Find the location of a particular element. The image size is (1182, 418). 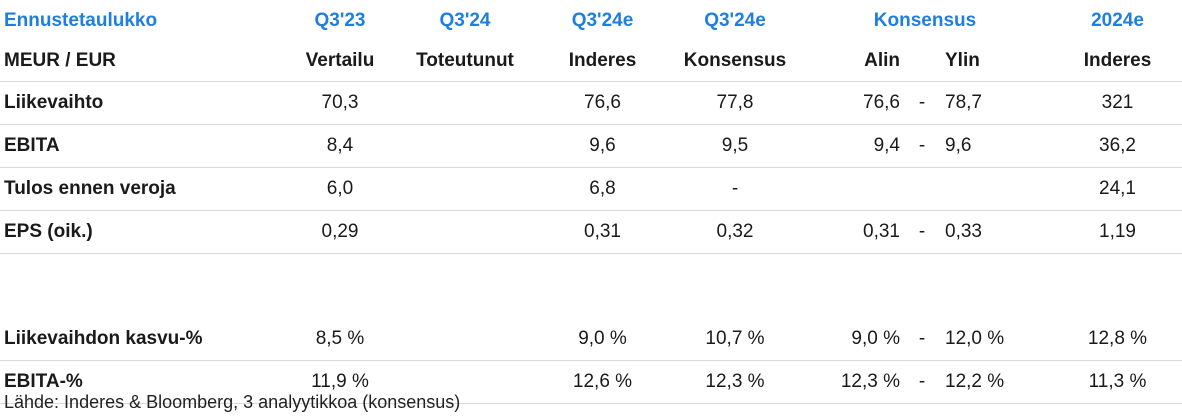

cell-alin: 76,6 is located at coordinates (881, 102).